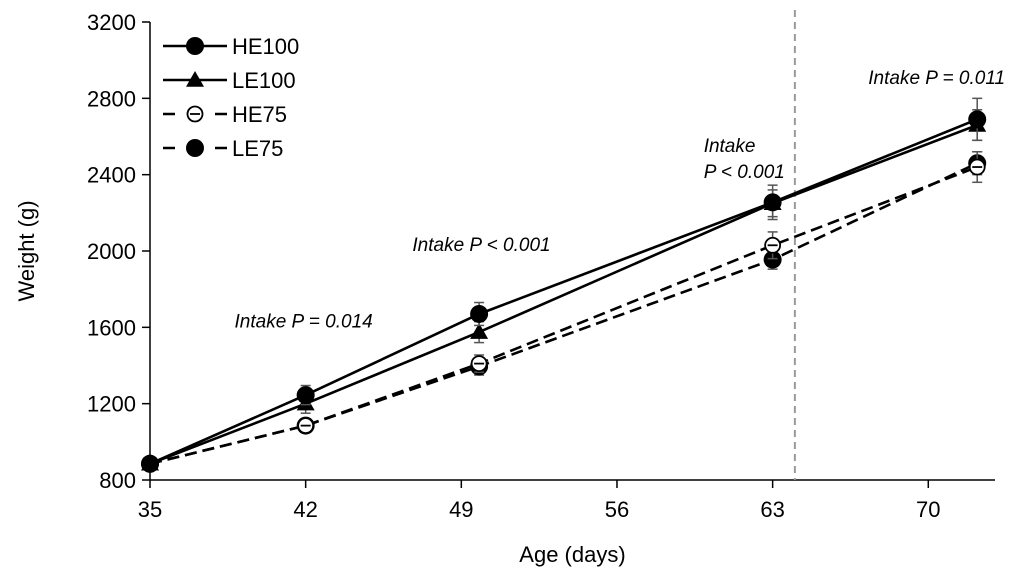 Image resolution: width=1036 pixels, height=574 pixels. Describe the element at coordinates (257, 148) in the screenshot. I see `legend-label-le75: LE75` at that location.